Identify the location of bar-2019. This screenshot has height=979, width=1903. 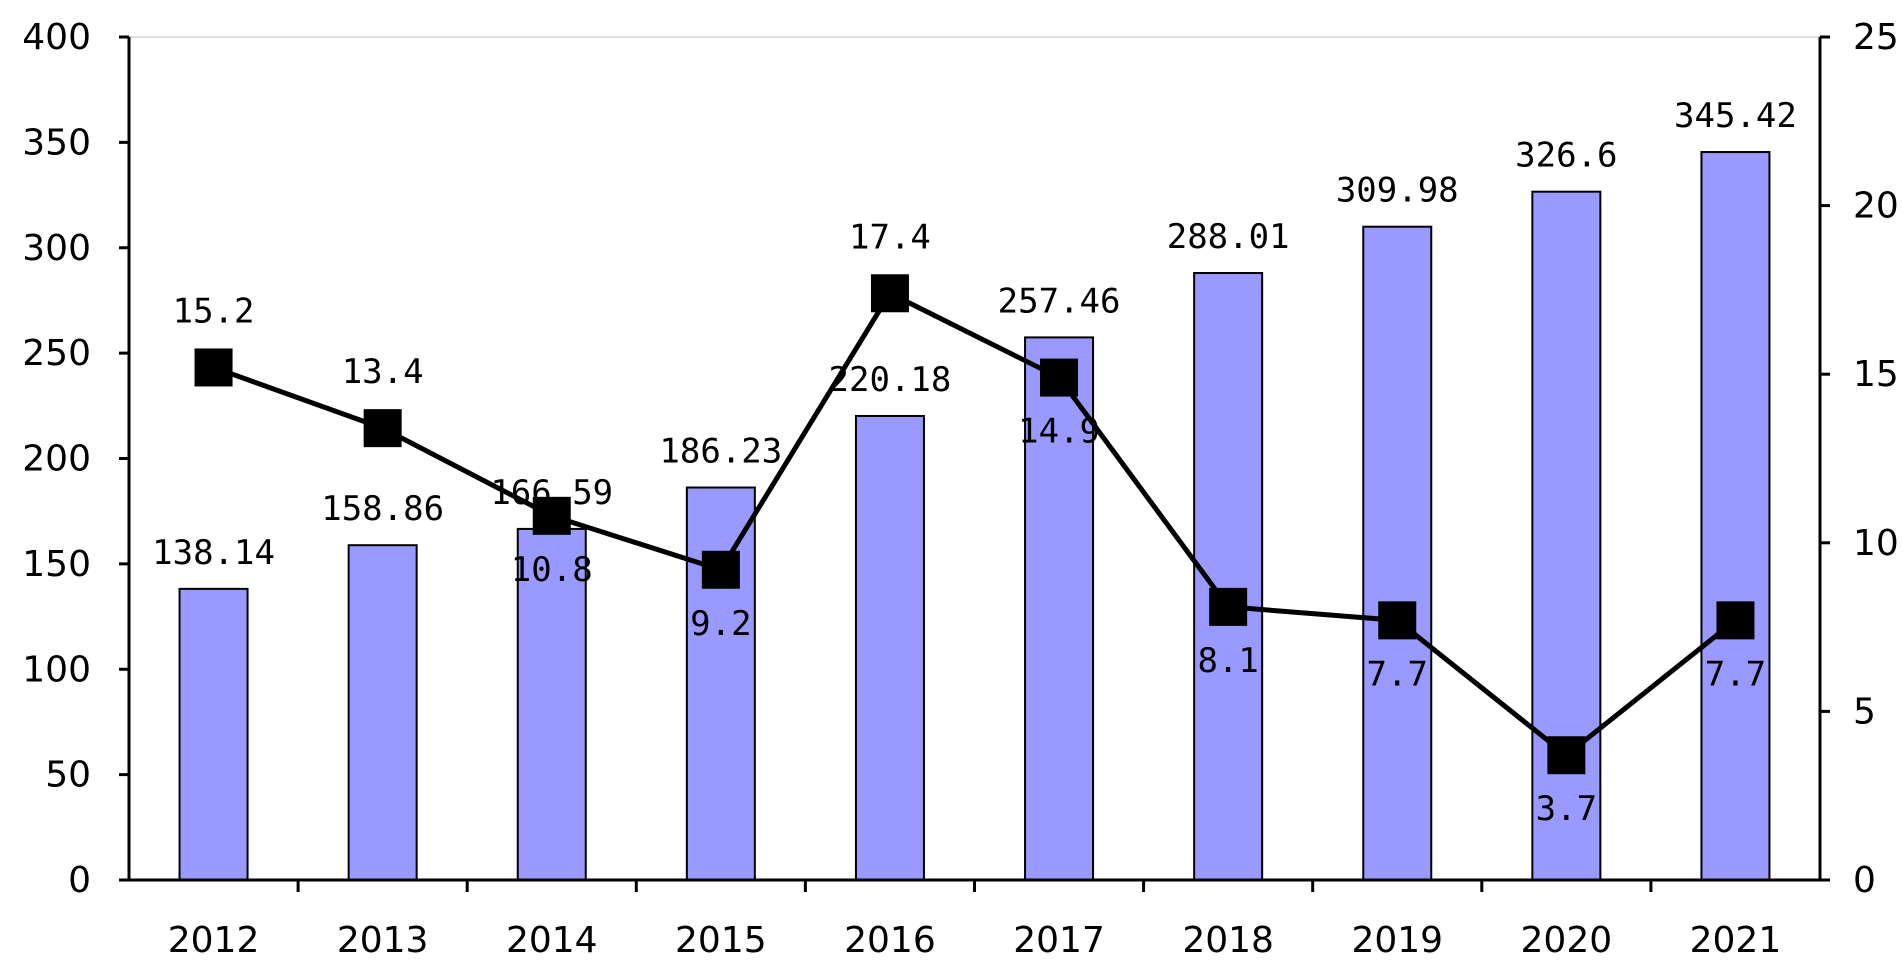
(1397, 553).